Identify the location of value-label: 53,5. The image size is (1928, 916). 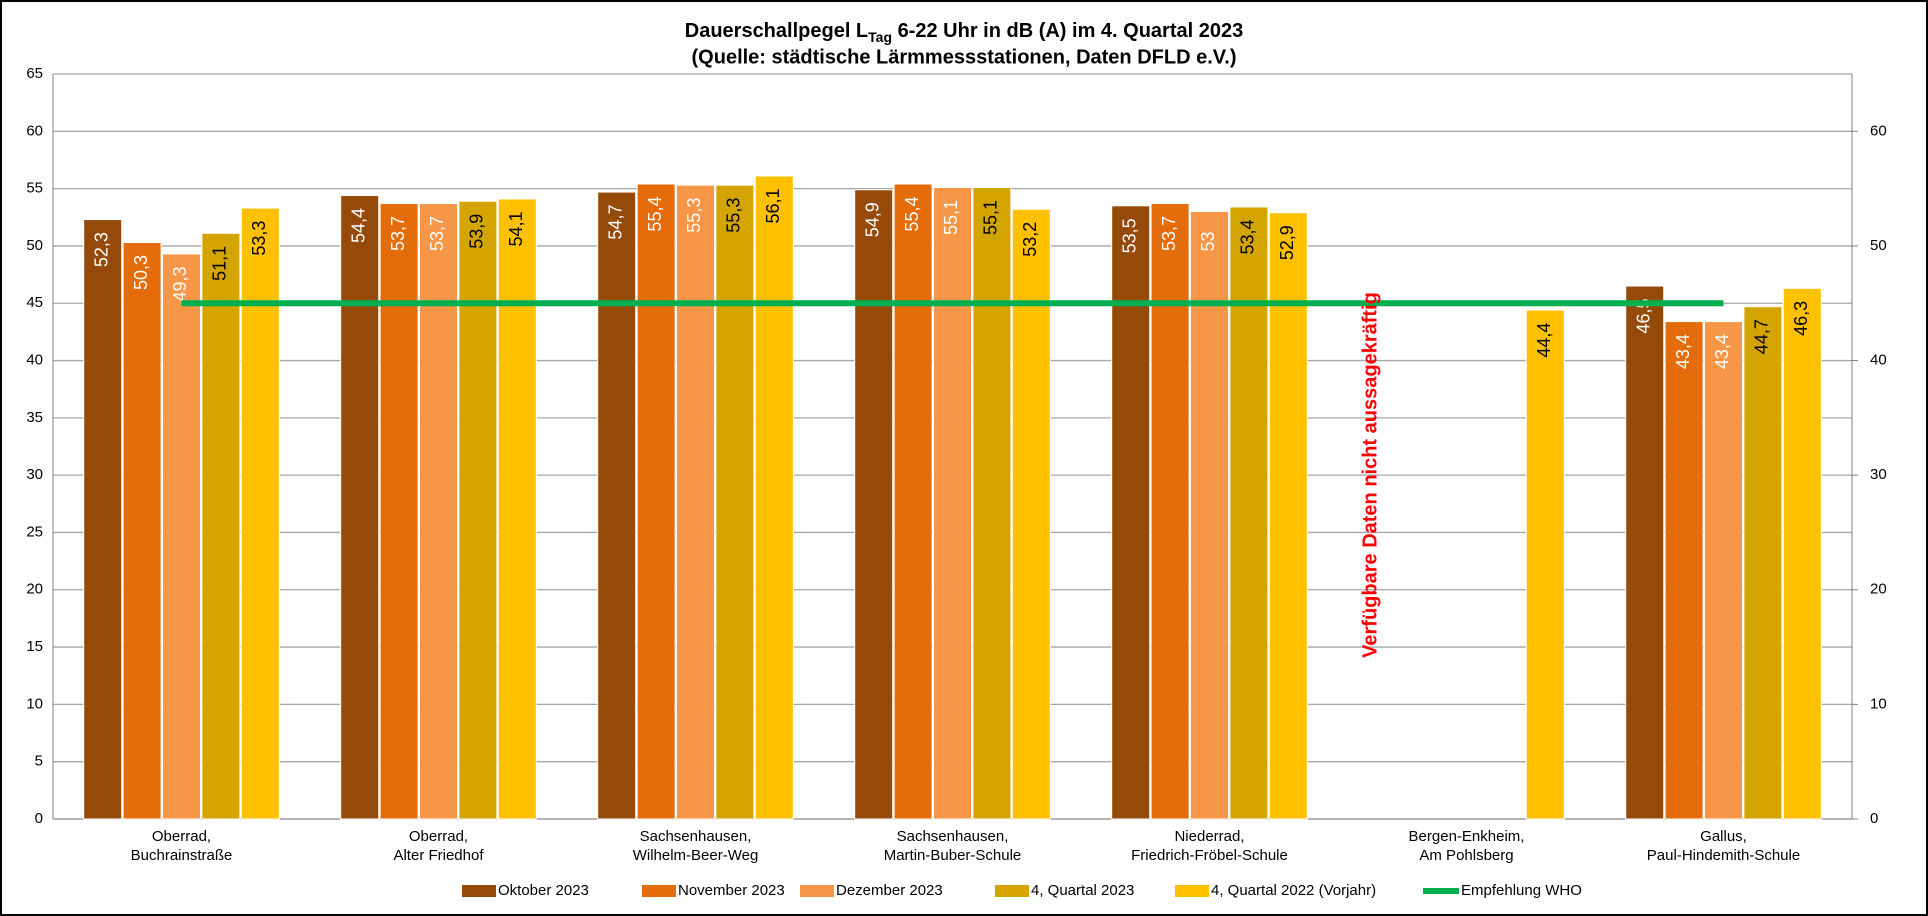
(1129, 235).